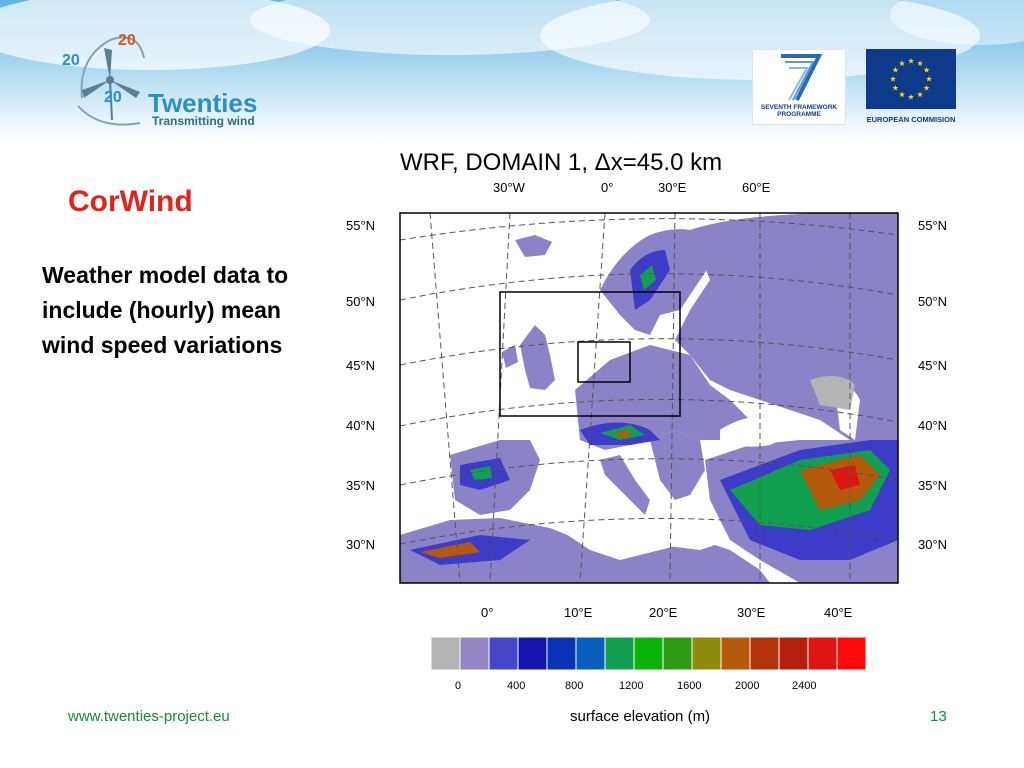  I want to click on bottom-lon-label: 10°E, so click(578, 612).